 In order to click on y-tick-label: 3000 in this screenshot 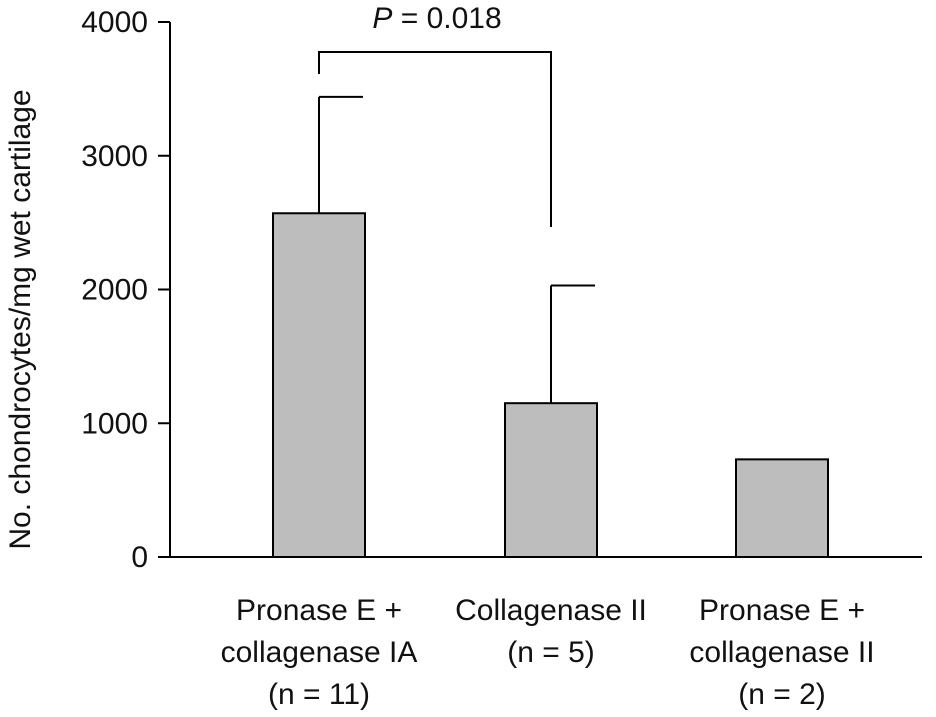, I will do `click(114, 156)`.